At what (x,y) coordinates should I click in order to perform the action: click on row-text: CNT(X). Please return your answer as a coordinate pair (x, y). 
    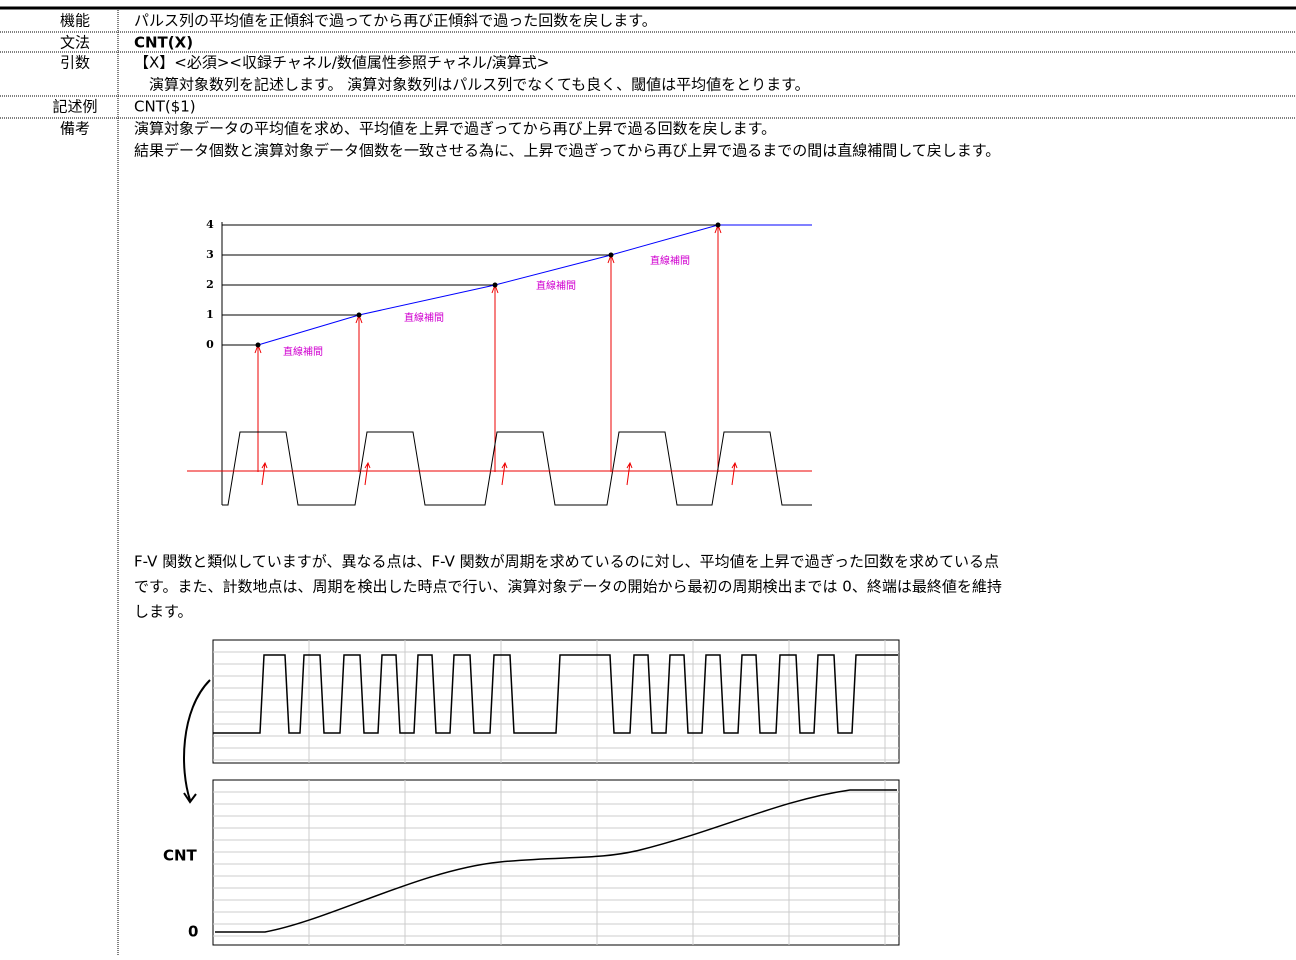
    Looking at the image, I should click on (163, 43).